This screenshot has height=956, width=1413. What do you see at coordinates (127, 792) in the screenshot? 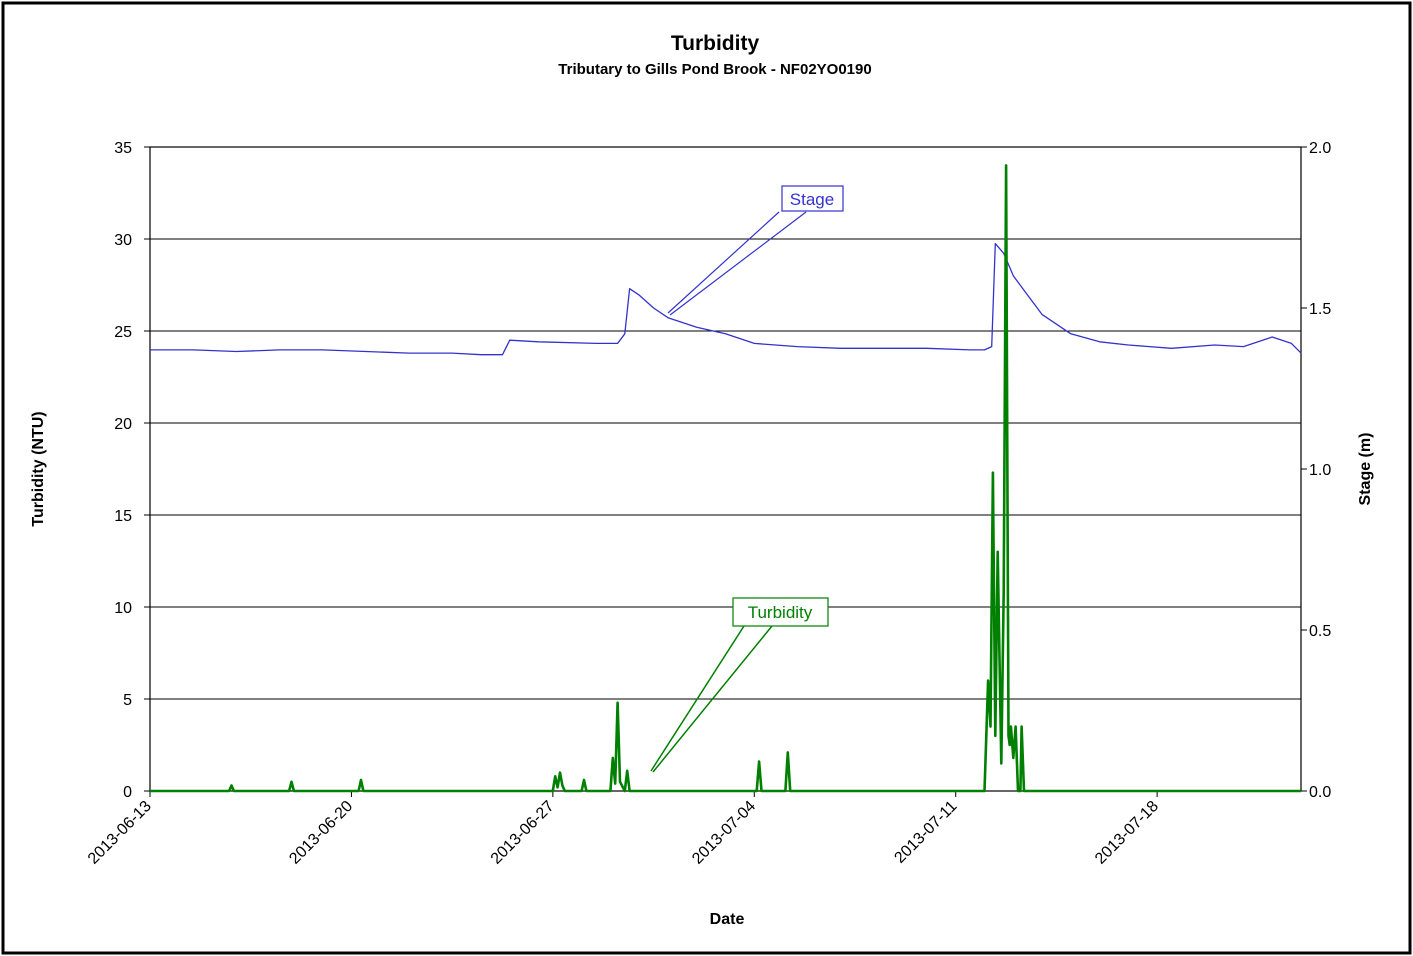
I see `y-tick-label-left: 0` at bounding box center [127, 792].